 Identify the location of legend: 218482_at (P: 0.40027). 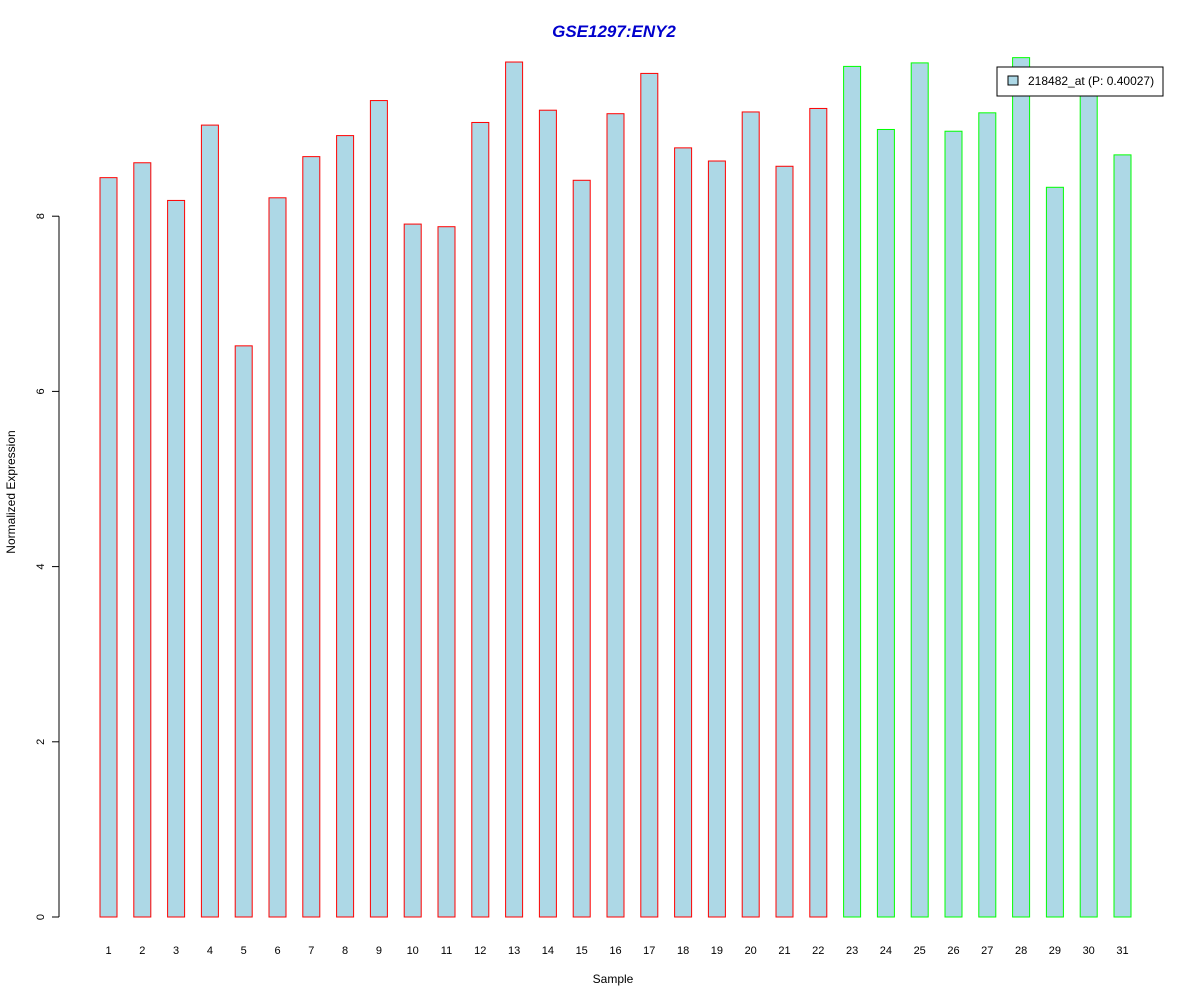
(1080, 81).